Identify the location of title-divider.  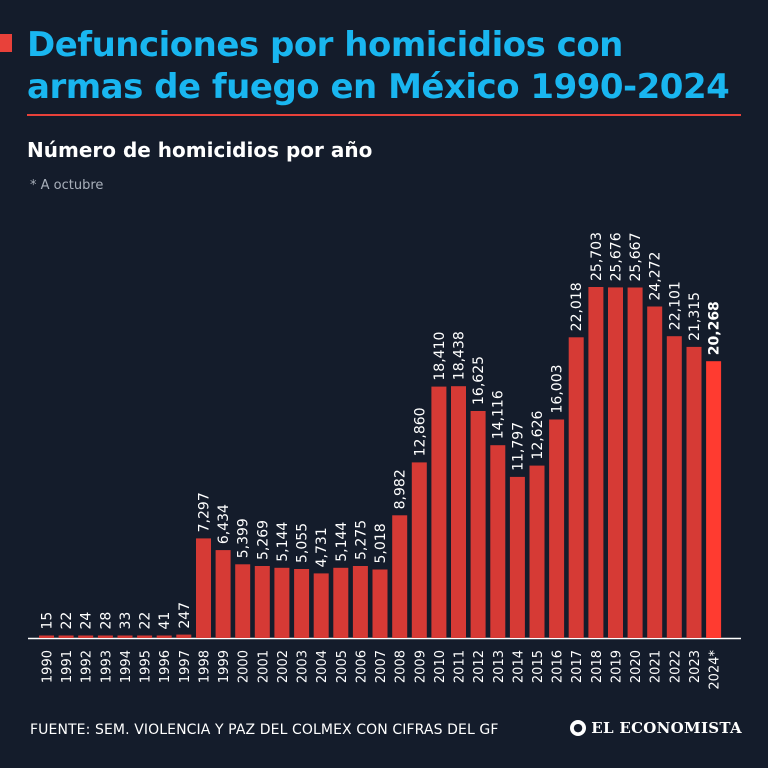
(384, 115).